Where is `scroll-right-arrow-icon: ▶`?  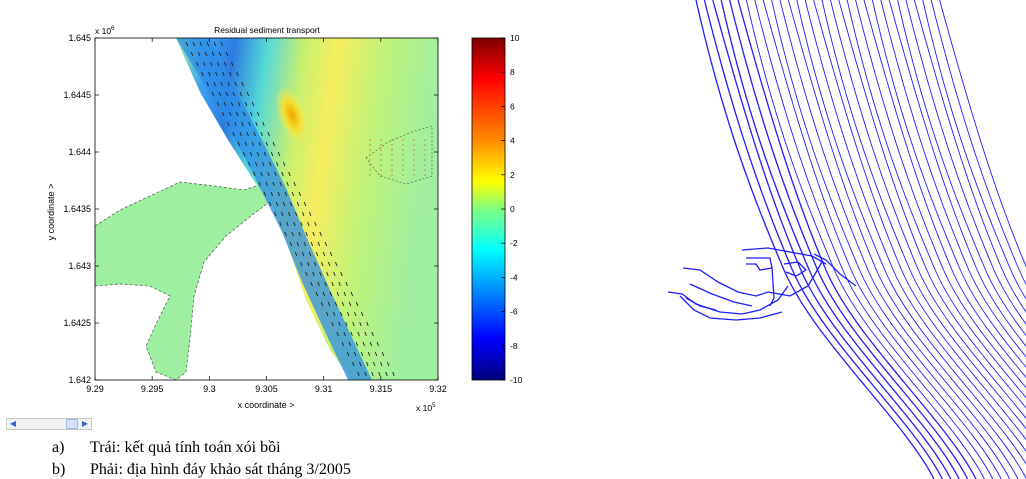 scroll-right-arrow-icon: ▶ is located at coordinates (85, 423).